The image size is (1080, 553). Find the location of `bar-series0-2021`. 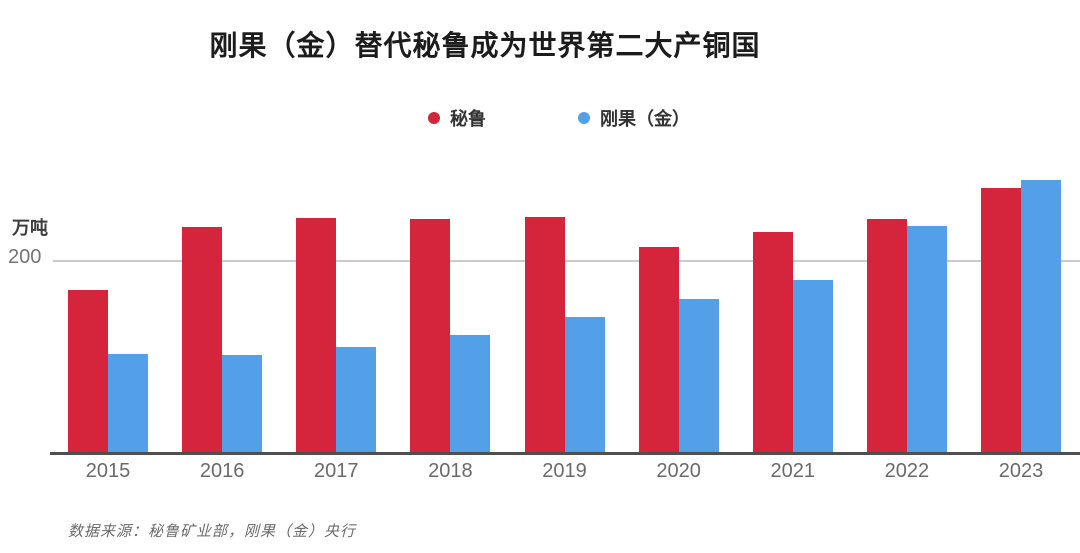

bar-series0-2021 is located at coordinates (772, 342).